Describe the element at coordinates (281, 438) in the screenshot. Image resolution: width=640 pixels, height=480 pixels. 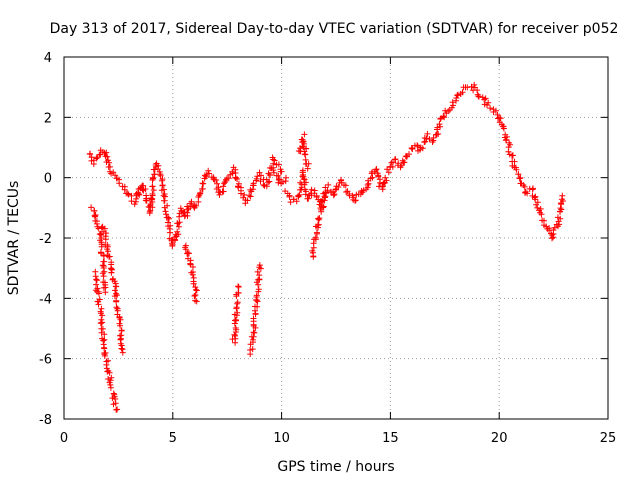
I see `x-tick-label: 10` at that location.